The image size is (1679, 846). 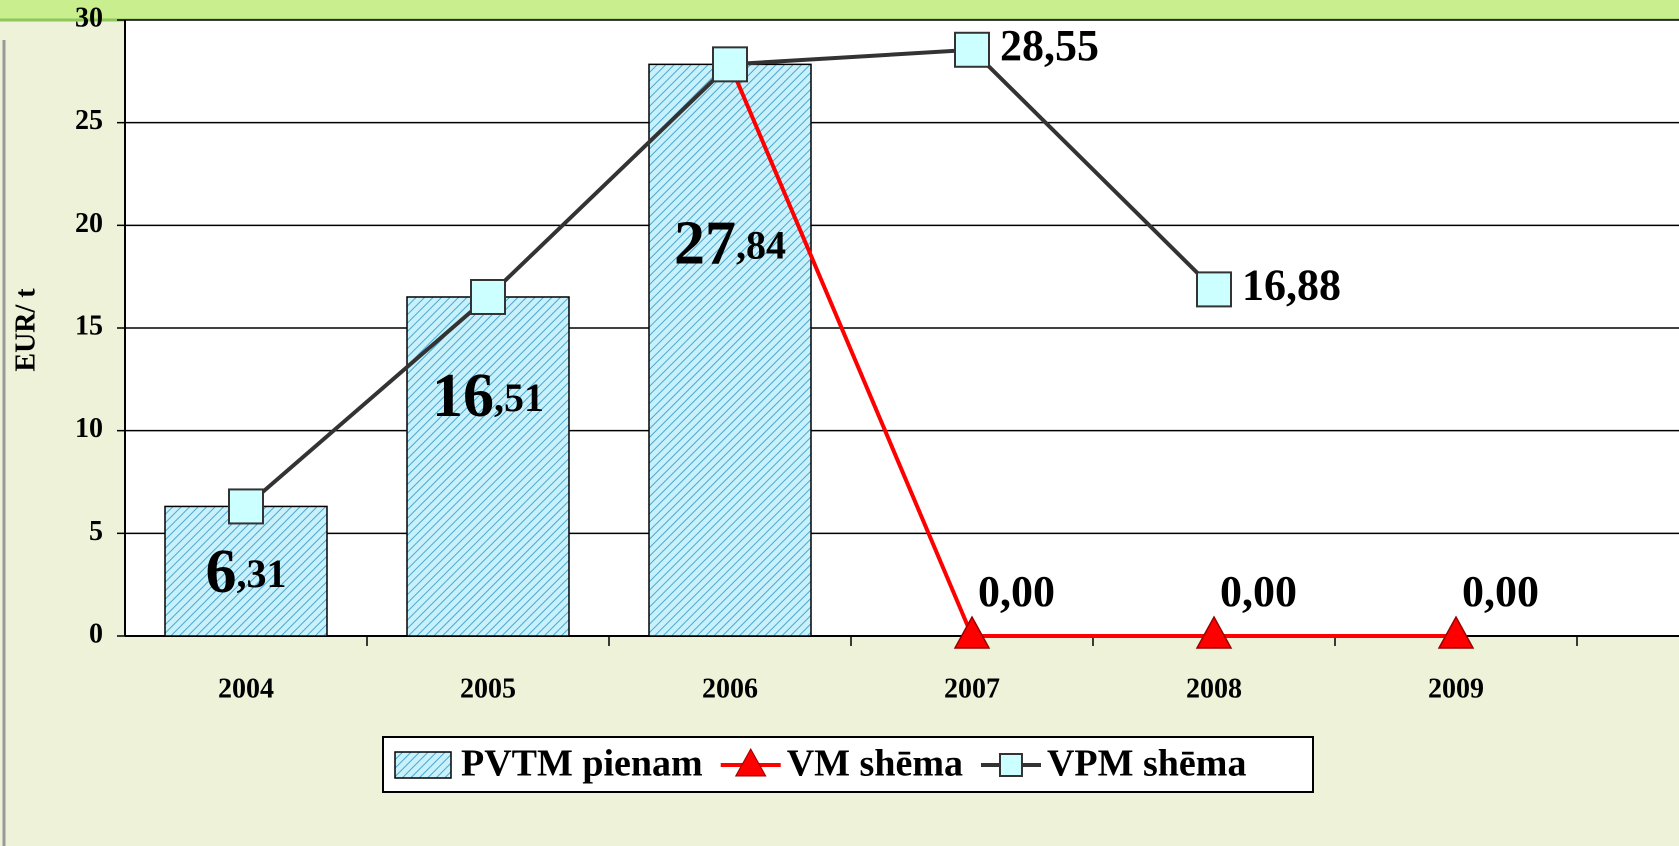 I want to click on x-tick-label: 2006, so click(x=730, y=688).